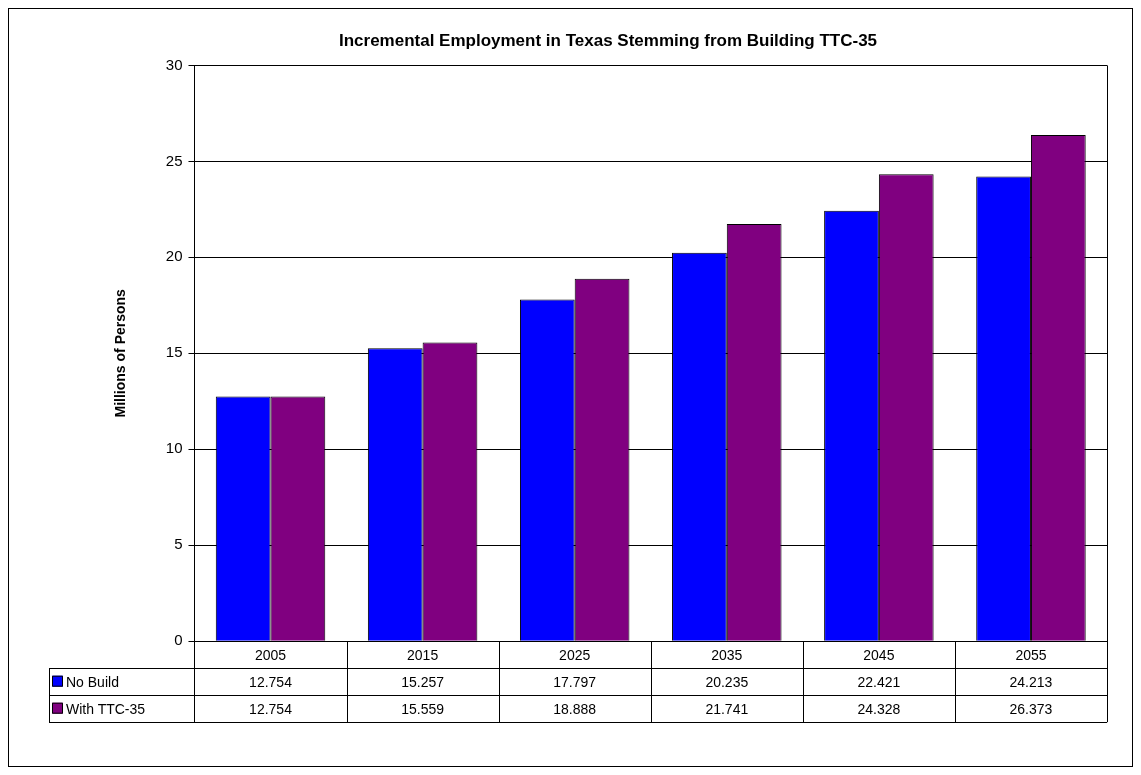  I want to click on x-tick-label: 2045, so click(879, 655).